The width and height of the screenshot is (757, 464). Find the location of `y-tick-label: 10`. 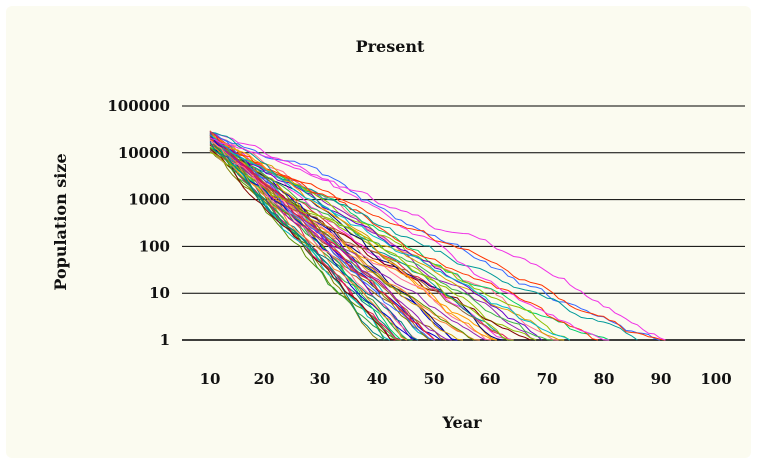

y-tick-label: 10 is located at coordinates (159, 293).